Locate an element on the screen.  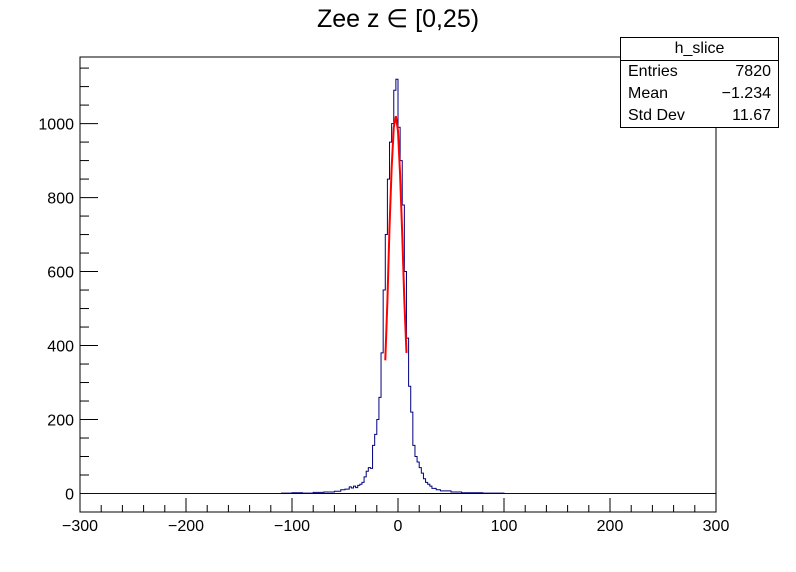
x-tick-label: 0 is located at coordinates (398, 526).